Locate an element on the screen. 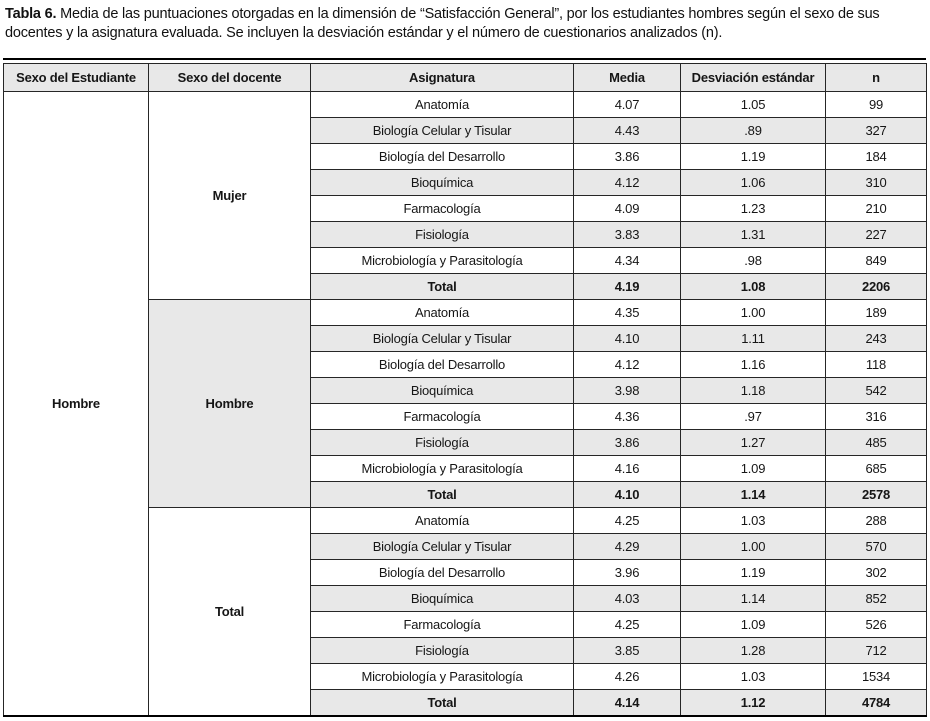 Image resolution: width=930 pixels, height=721 pixels. table-row: Biología del Desarrollo 4.12 1.16 118 is located at coordinates (465, 364).